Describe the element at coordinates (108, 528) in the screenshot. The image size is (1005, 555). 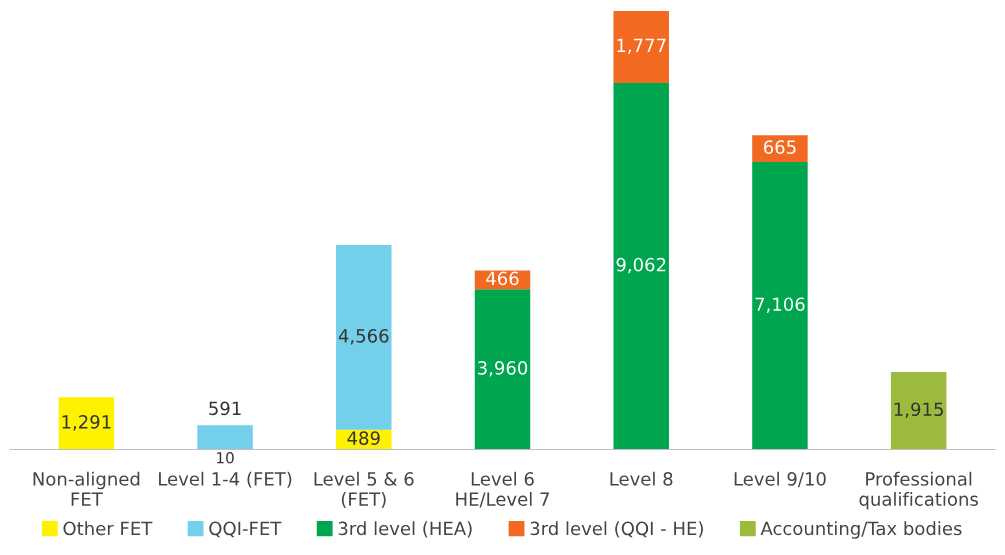
I see `legend-label: Other FET` at that location.